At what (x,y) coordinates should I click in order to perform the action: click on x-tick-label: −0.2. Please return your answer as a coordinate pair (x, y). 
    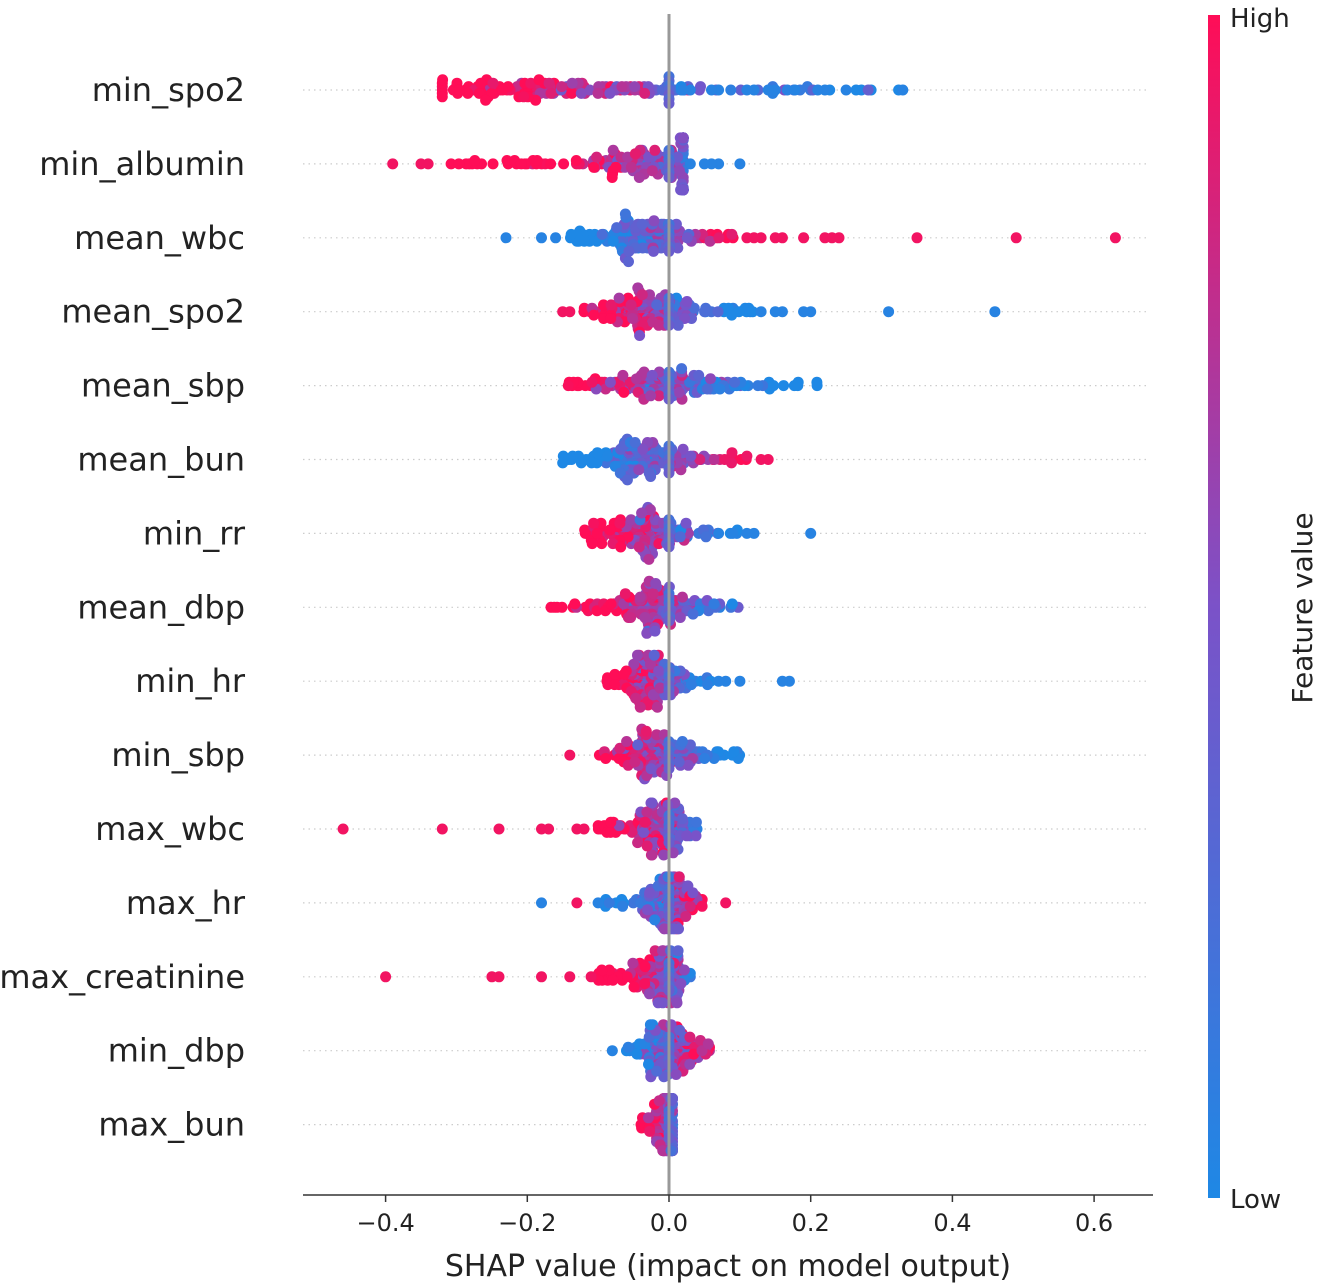
    Looking at the image, I should click on (527, 1223).